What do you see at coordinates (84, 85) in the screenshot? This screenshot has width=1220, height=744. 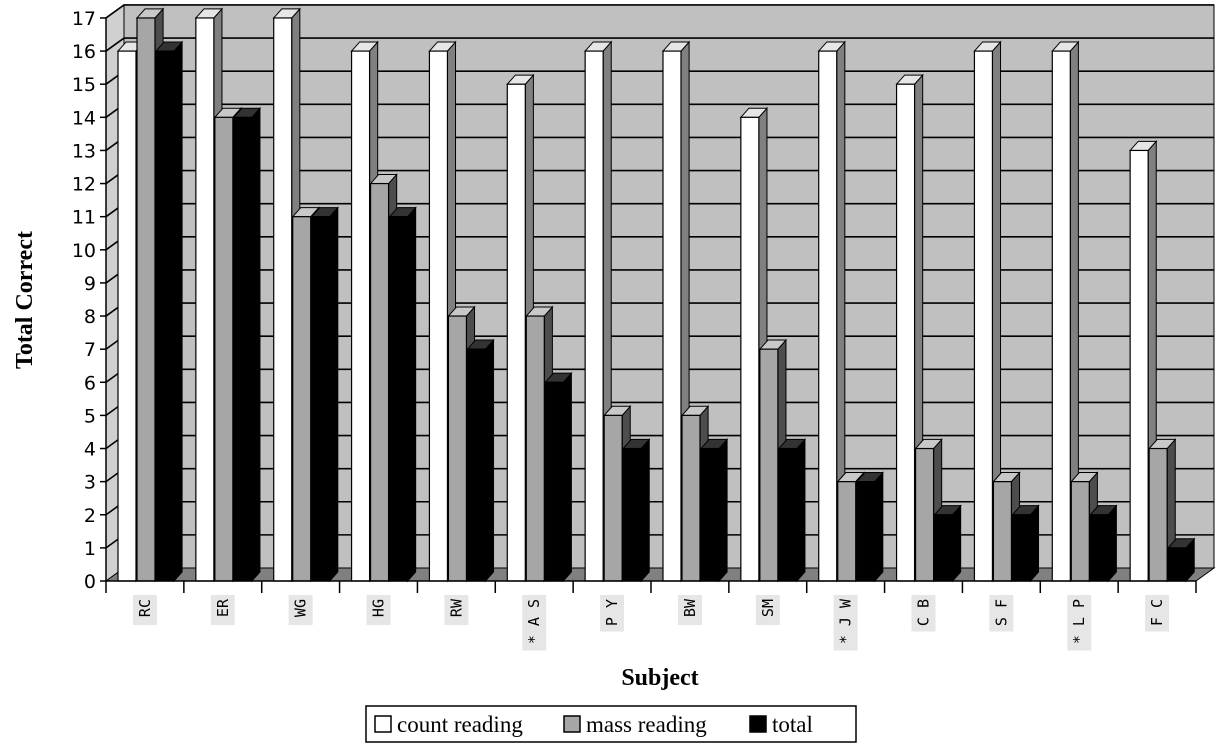 I see `y-tick-label: 15` at bounding box center [84, 85].